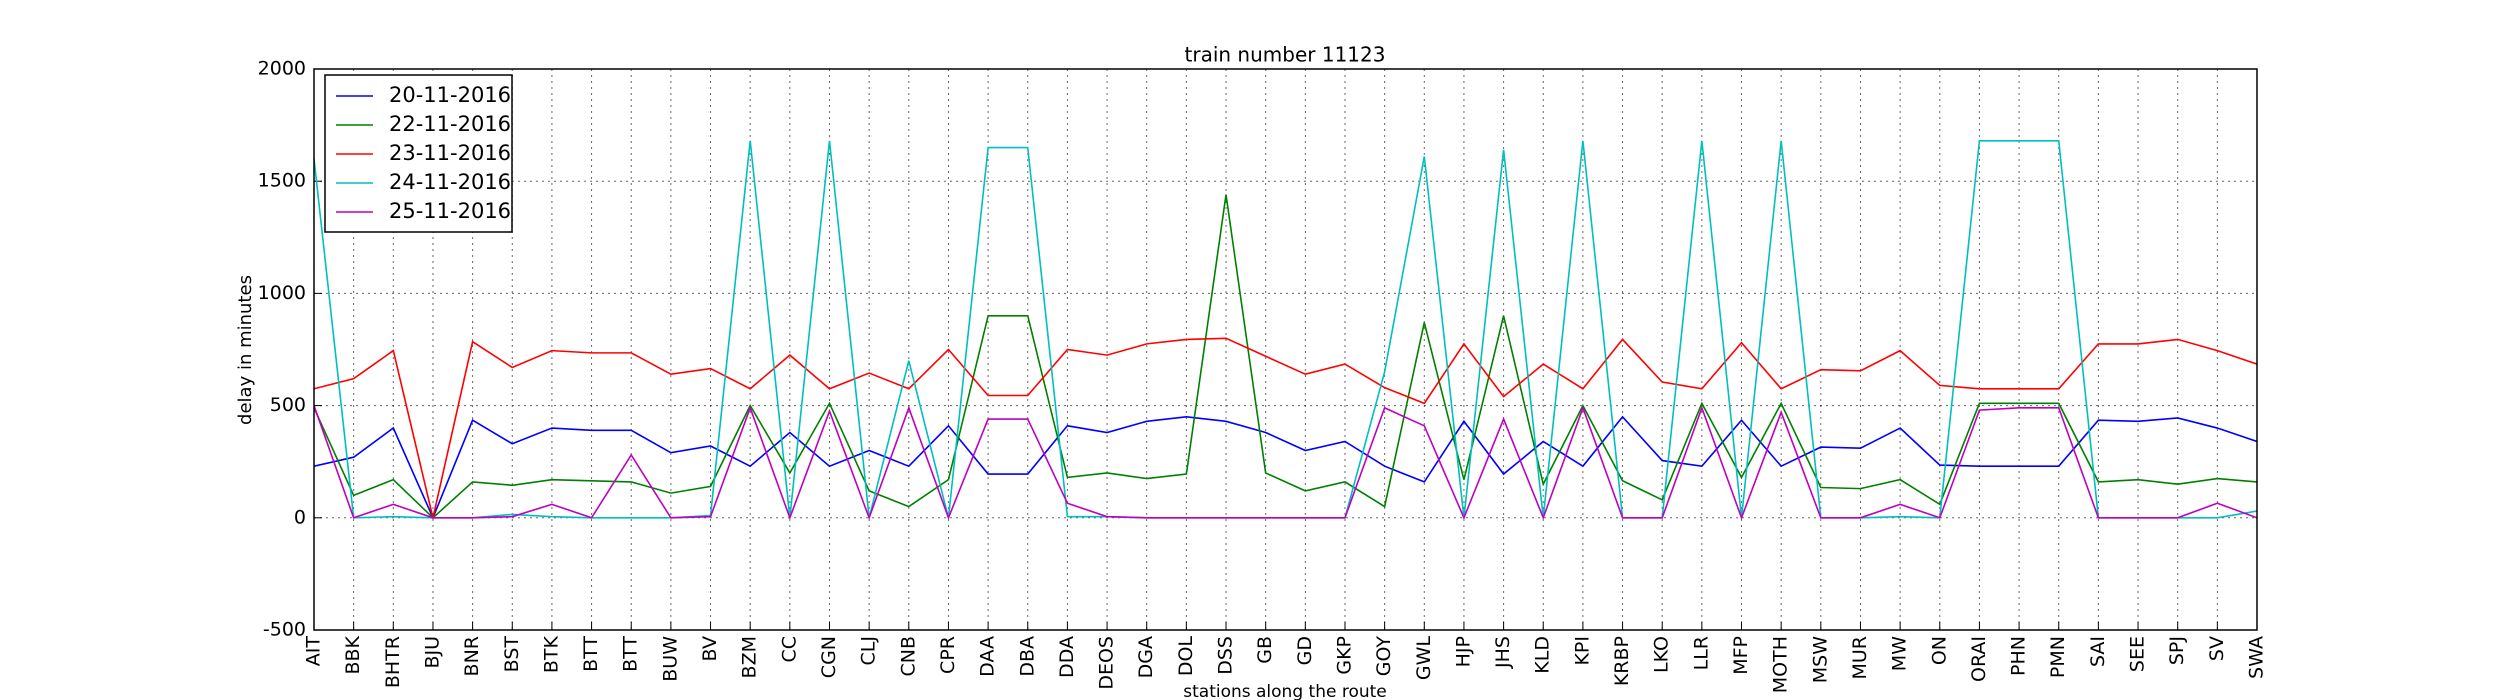 Image resolution: width=2500 pixels, height=700 pixels. What do you see at coordinates (1344, 655) in the screenshot?
I see `x-tick-label: GKP` at bounding box center [1344, 655].